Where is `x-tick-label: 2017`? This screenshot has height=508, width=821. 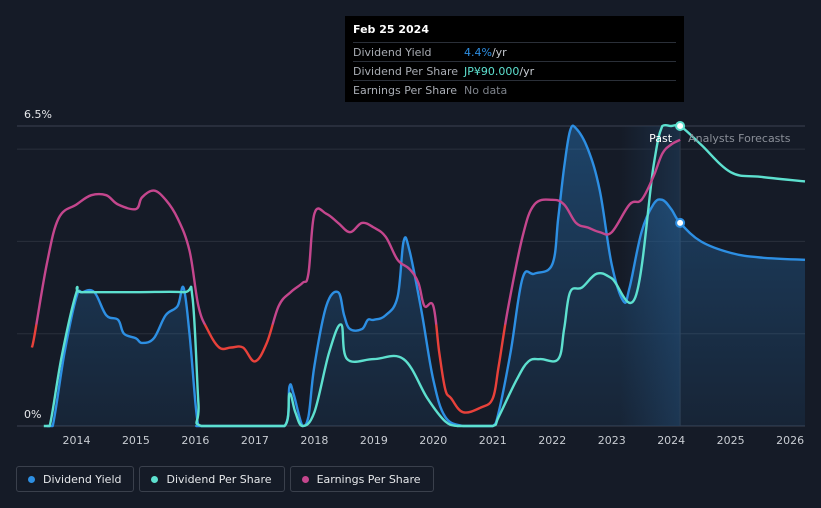
x-tick-label: 2017 is located at coordinates (255, 440).